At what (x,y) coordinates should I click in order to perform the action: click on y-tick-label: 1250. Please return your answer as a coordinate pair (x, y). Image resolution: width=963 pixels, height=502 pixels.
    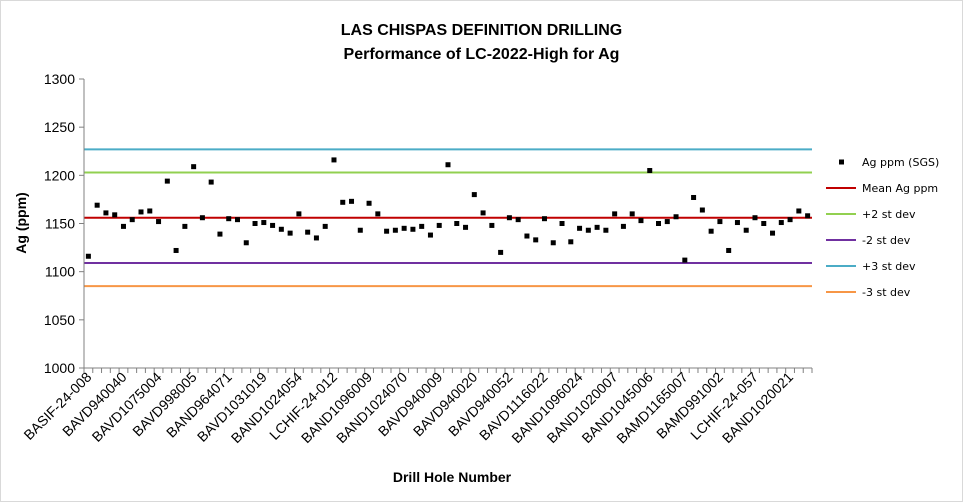
    Looking at the image, I should click on (59, 127).